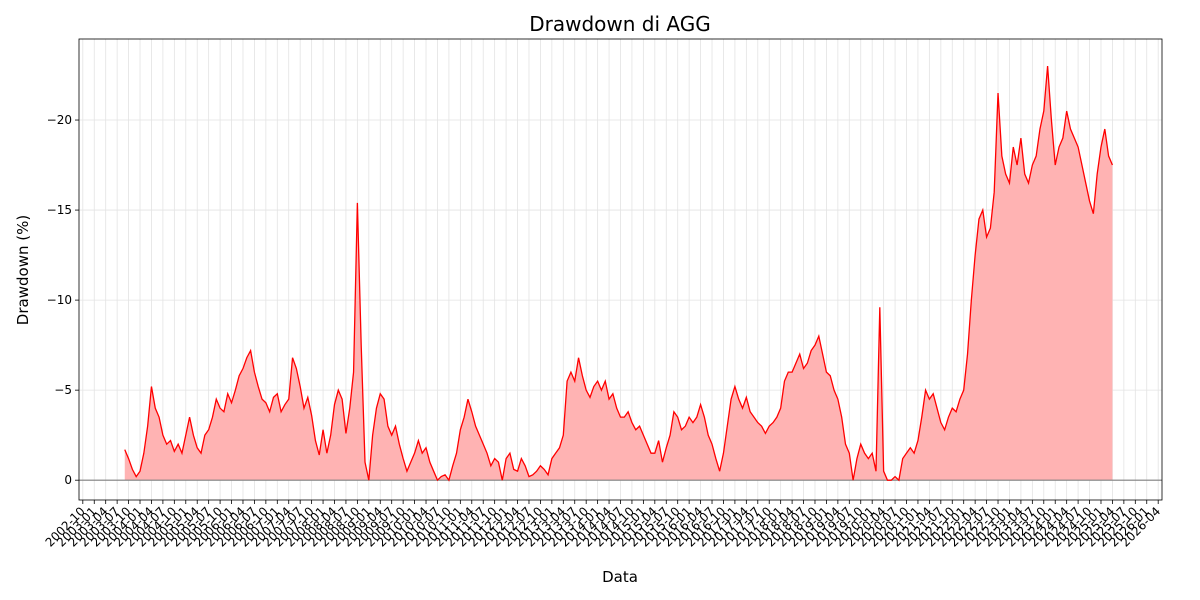 The width and height of the screenshot is (1200, 600). What do you see at coordinates (59, 210) in the screenshot?
I see `y-tick-label: −15` at bounding box center [59, 210].